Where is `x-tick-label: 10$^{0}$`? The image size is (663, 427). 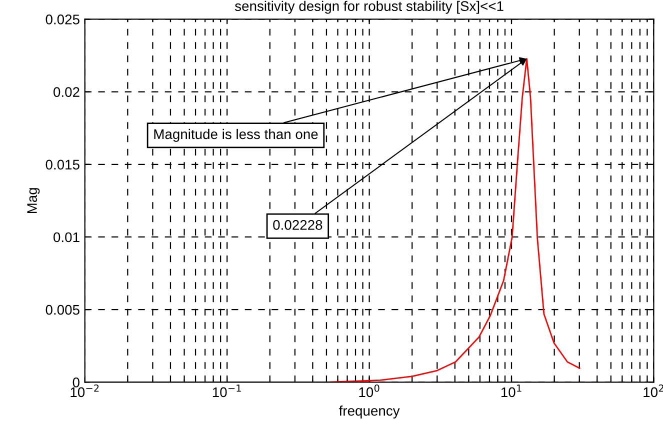 x-tick-label: 10$^{0}$ is located at coordinates (369, 391).